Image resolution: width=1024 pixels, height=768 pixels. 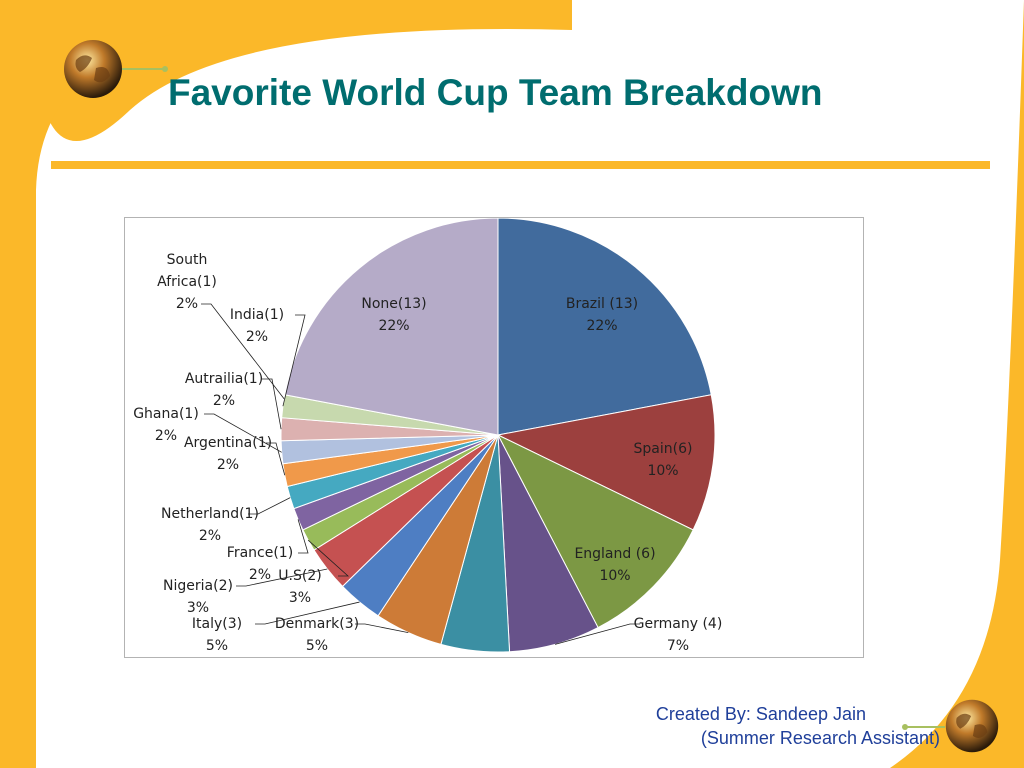 I want to click on data-label-u-s-2: U.S(2) 3%, so click(x=299, y=587).